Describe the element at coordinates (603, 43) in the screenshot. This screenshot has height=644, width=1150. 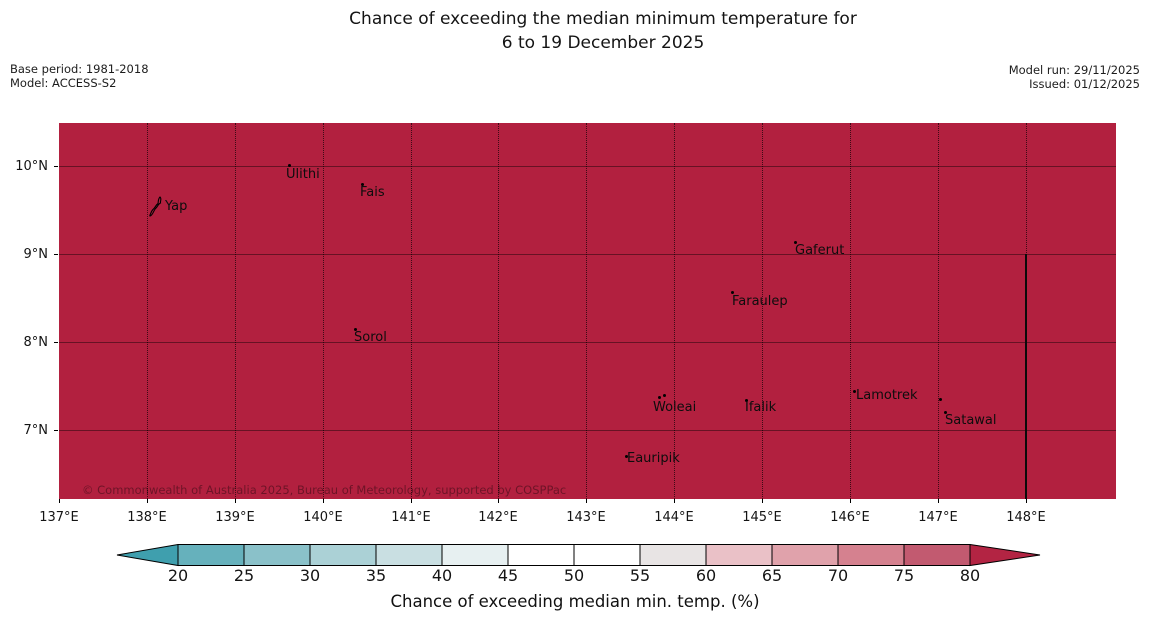
I see `chart-title-line2: 6 to 19 December 2025` at that location.